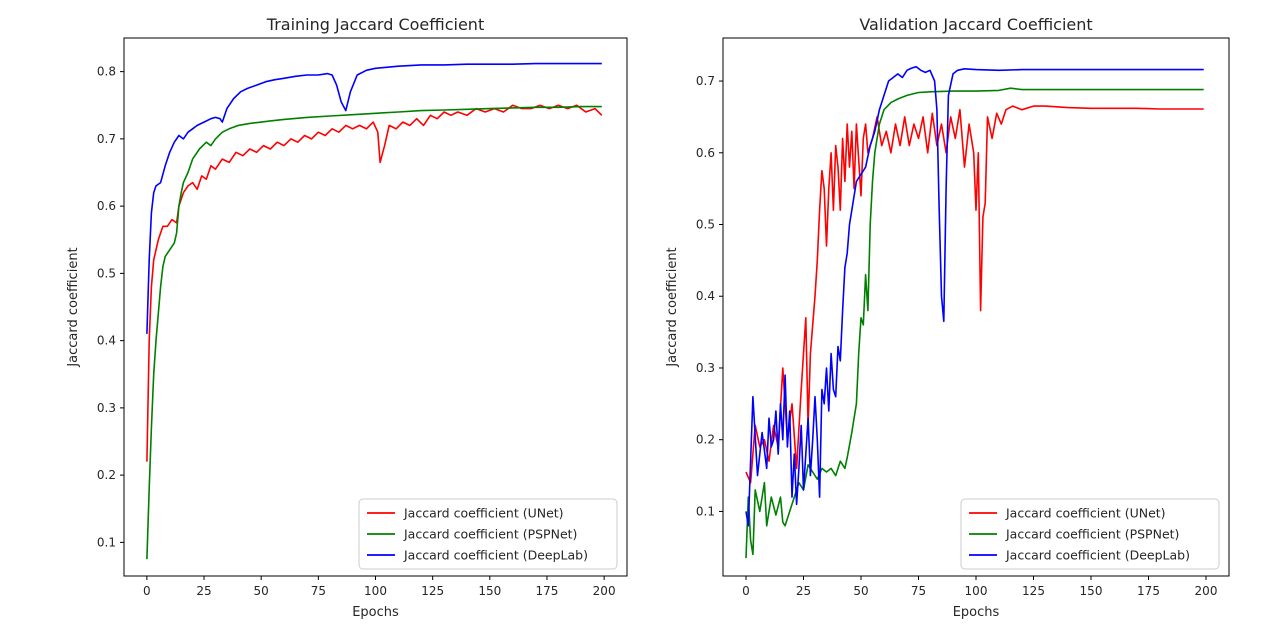 This screenshot has height=631, width=1280. I want to click on chart1-xtick-label: 150, so click(1091, 591).